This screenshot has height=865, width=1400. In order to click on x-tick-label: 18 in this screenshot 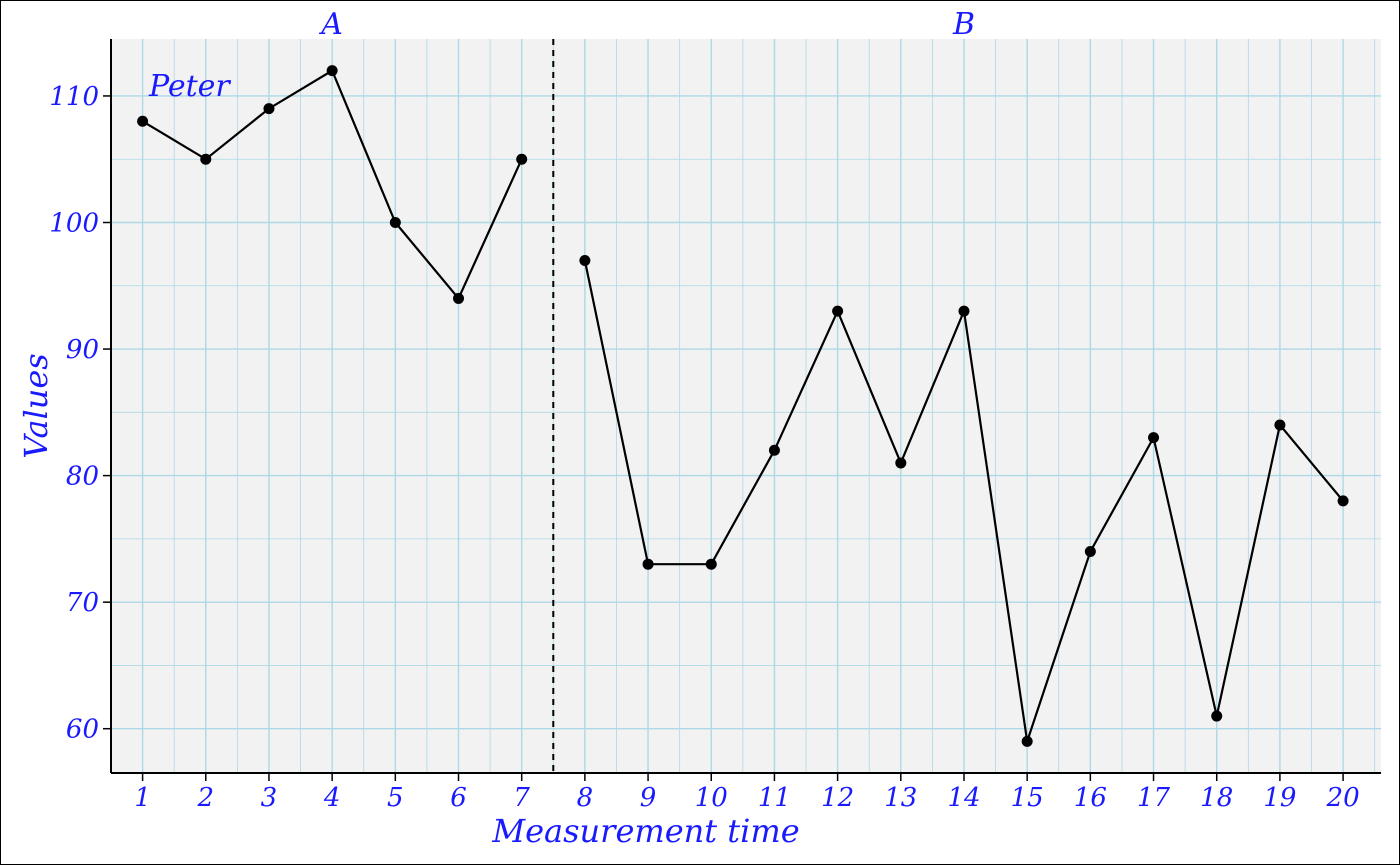, I will do `click(1216, 798)`.